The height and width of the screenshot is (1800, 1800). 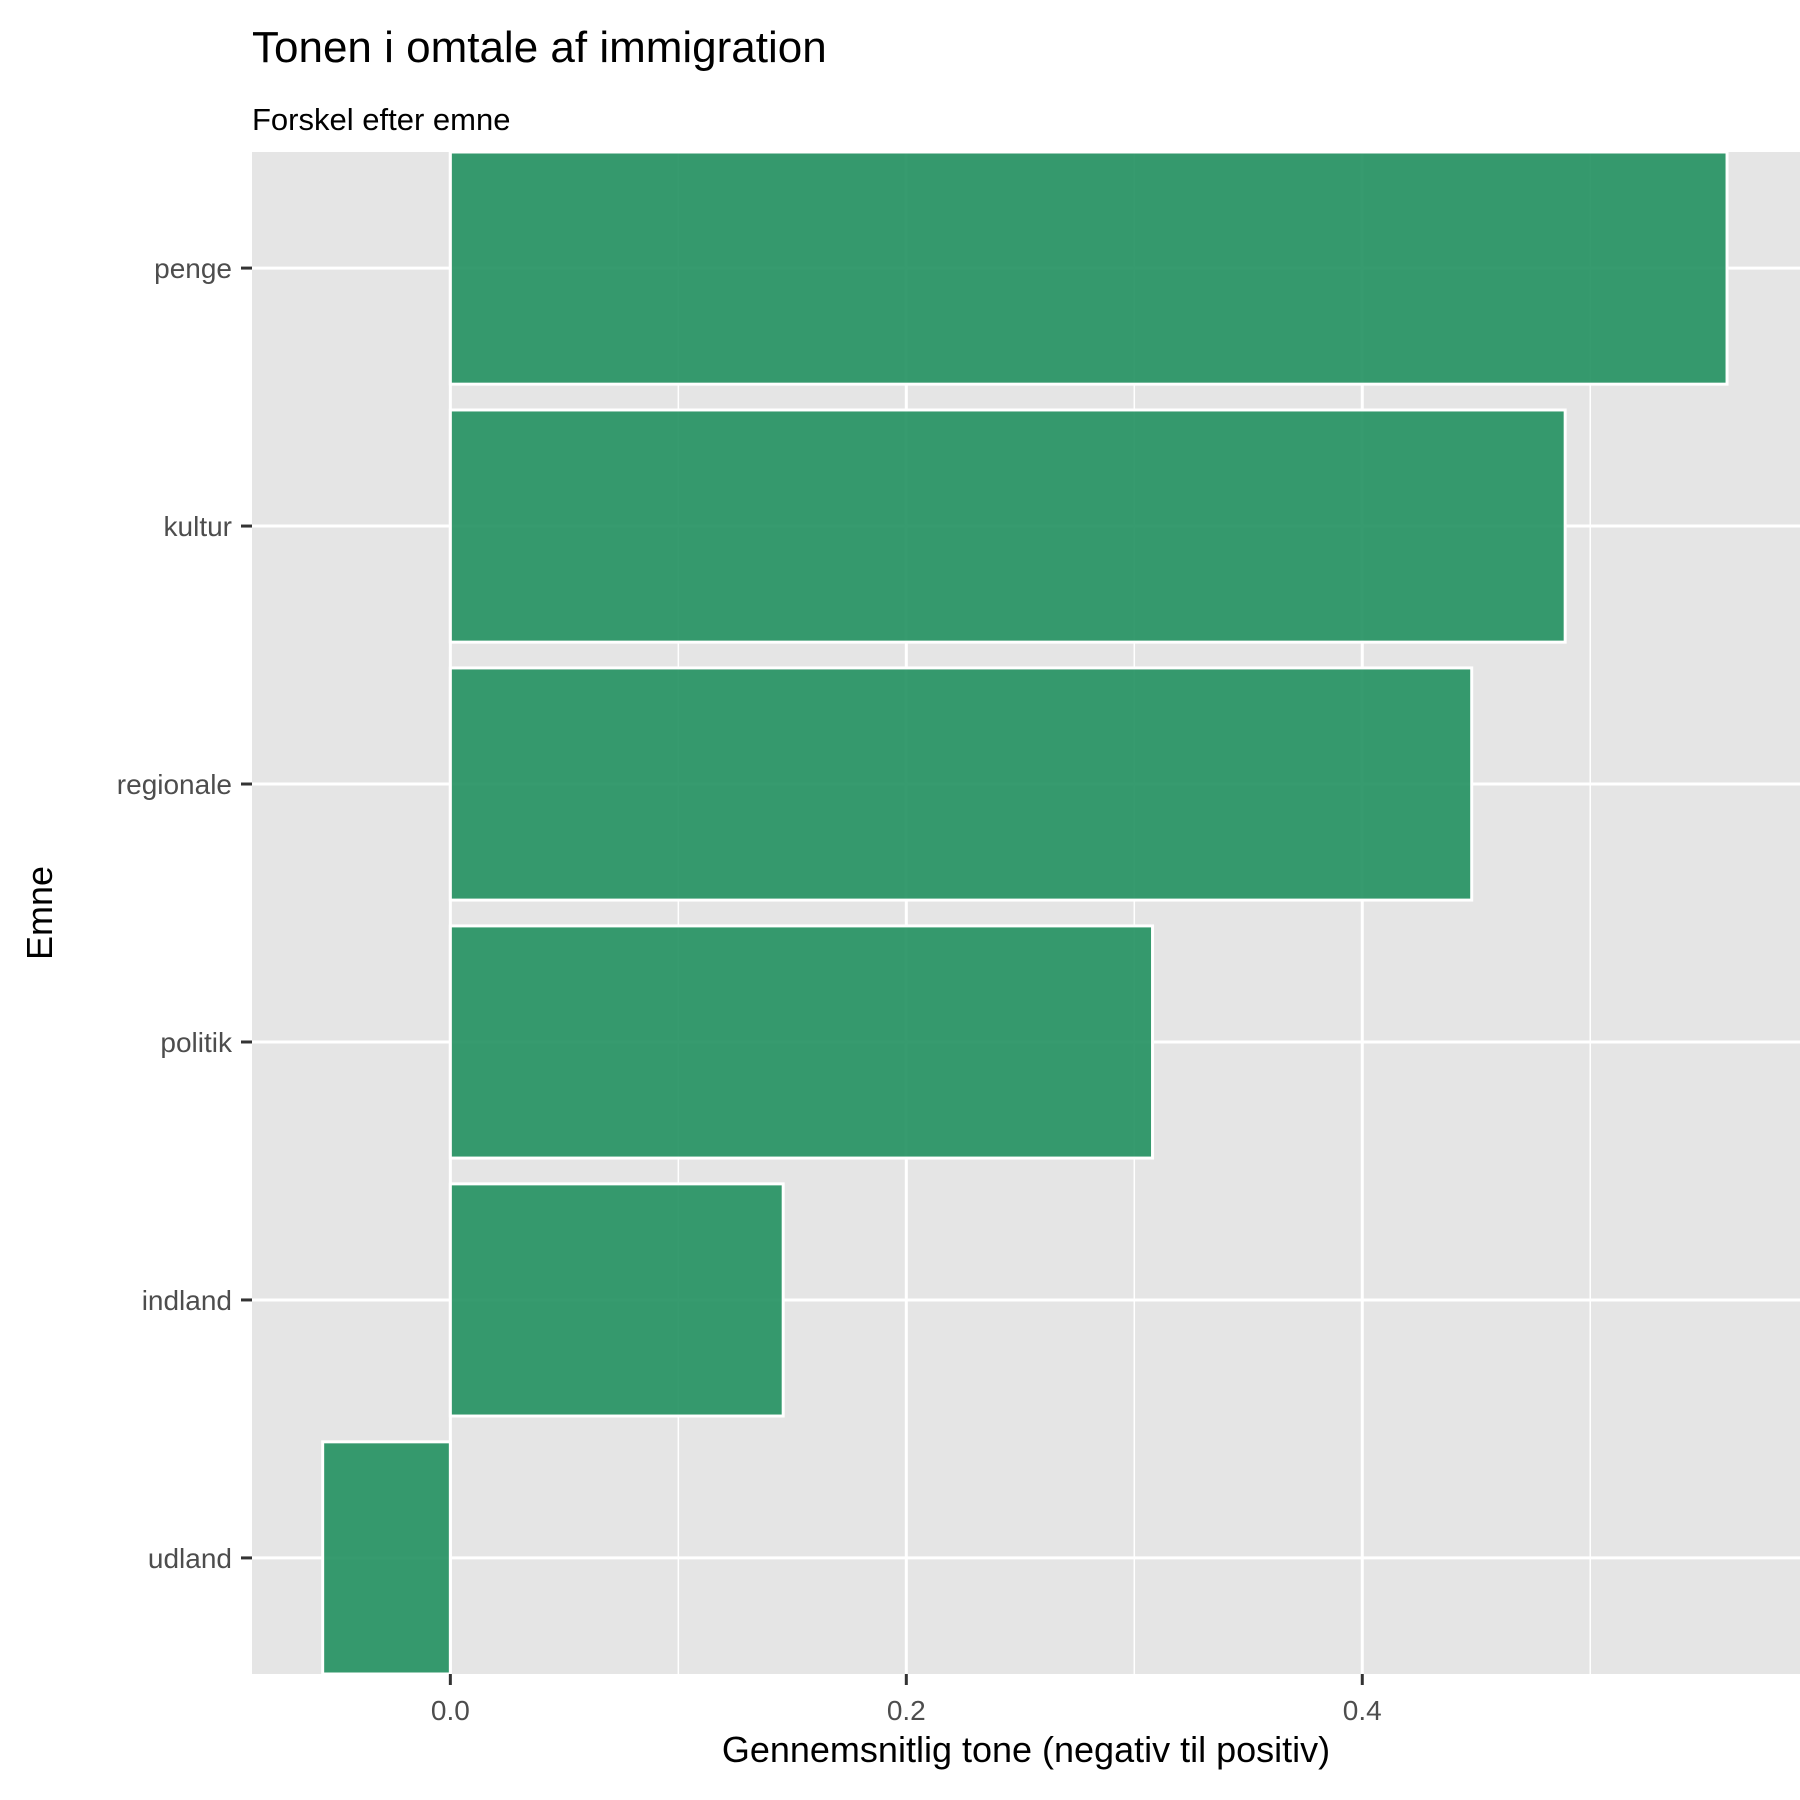 I want to click on y-tick-label-indland: indland, so click(x=187, y=1300).